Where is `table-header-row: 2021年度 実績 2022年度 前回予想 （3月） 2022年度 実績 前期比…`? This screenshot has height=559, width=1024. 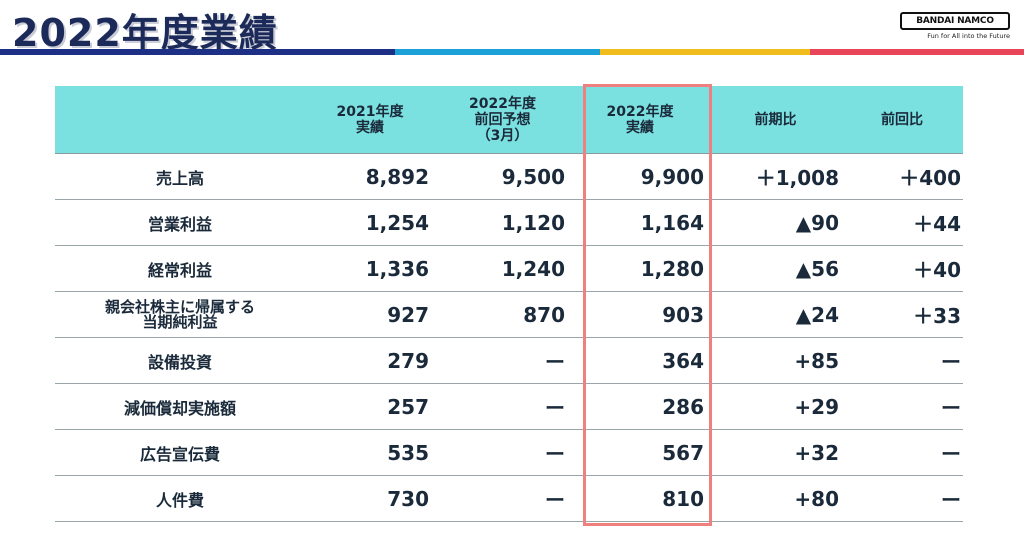
table-header-row: 2021年度 実績 2022年度 前回予想 （3月） 2022年度 実績 前期比… is located at coordinates (509, 120).